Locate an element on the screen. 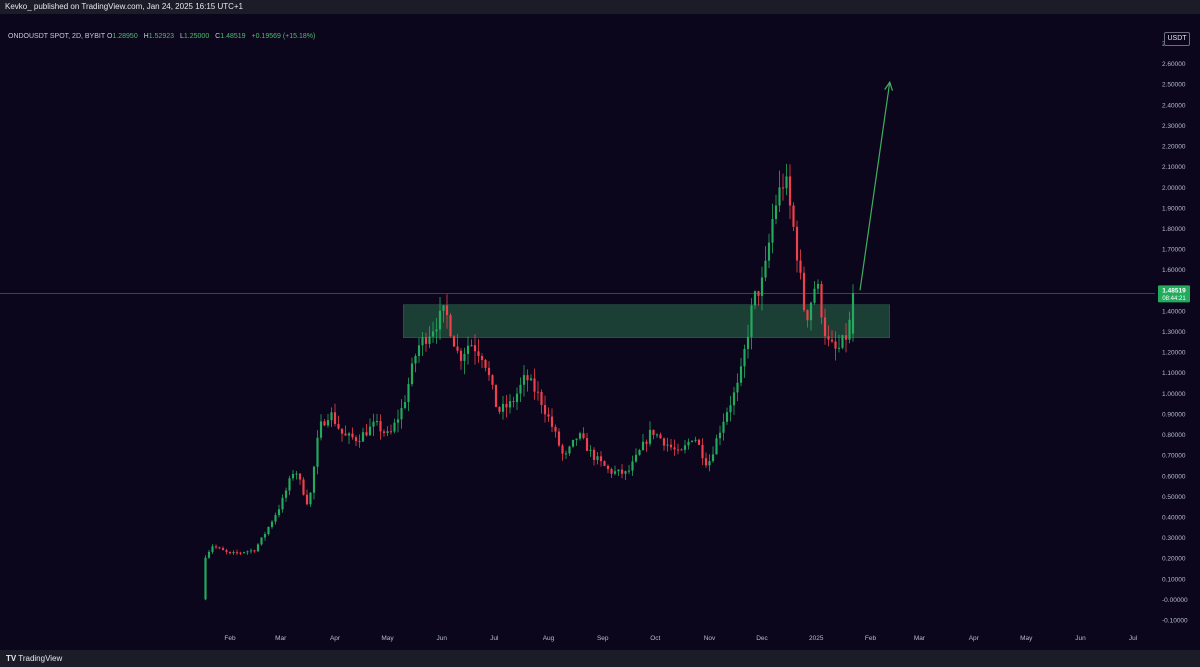 The height and width of the screenshot is (667, 1200). legend-open: 1.28950 is located at coordinates (125, 36).